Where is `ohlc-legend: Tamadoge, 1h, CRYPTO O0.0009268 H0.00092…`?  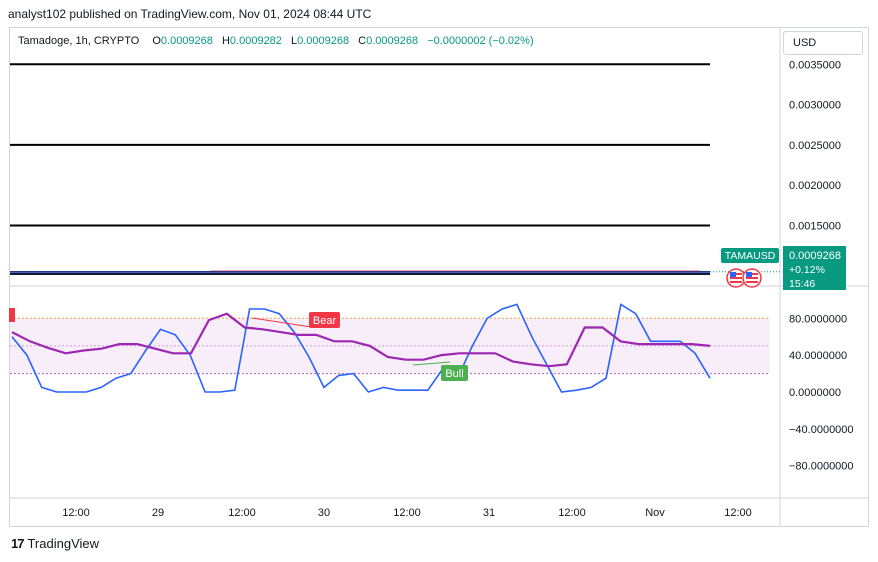 ohlc-legend: Tamadoge, 1h, CRYPTO O0.0009268 H0.00092… is located at coordinates (276, 41).